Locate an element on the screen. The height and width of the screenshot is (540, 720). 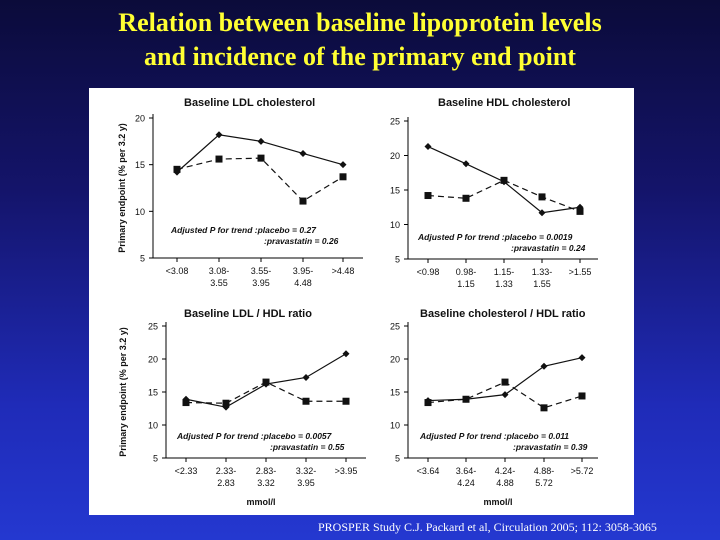
x-tick-label: 3.32 is located at coordinates (266, 483).